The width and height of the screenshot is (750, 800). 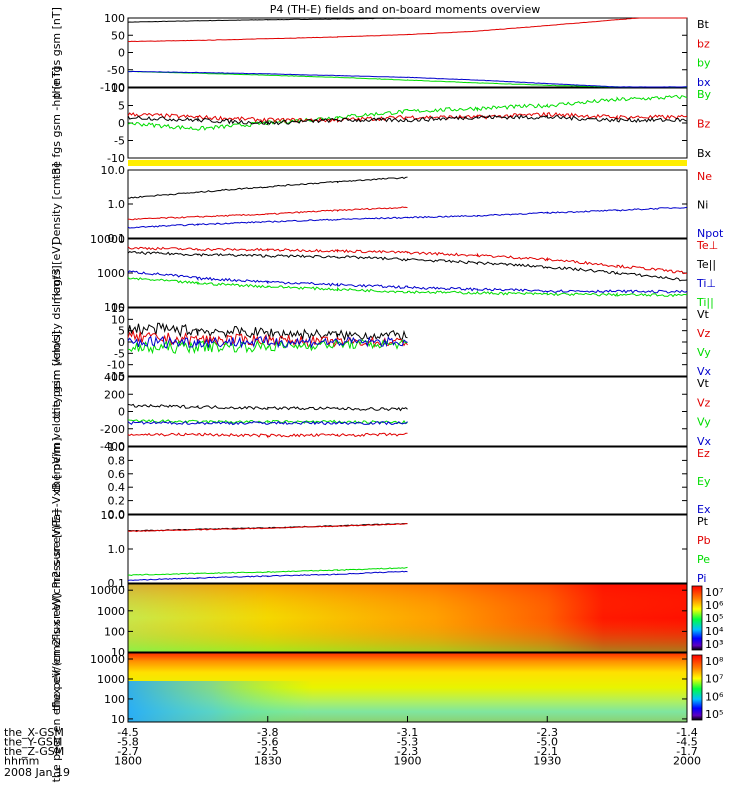 What do you see at coordinates (407, 117) in the screenshot?
I see `series-line-Bz` at bounding box center [407, 117].